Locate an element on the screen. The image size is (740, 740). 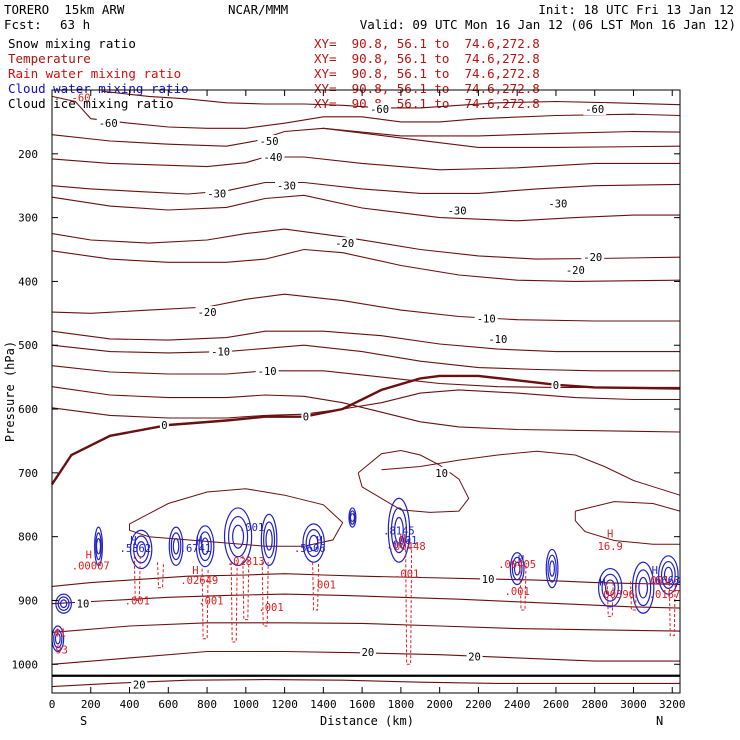
cloud-water-label: .001 is located at coordinates (251, 528).